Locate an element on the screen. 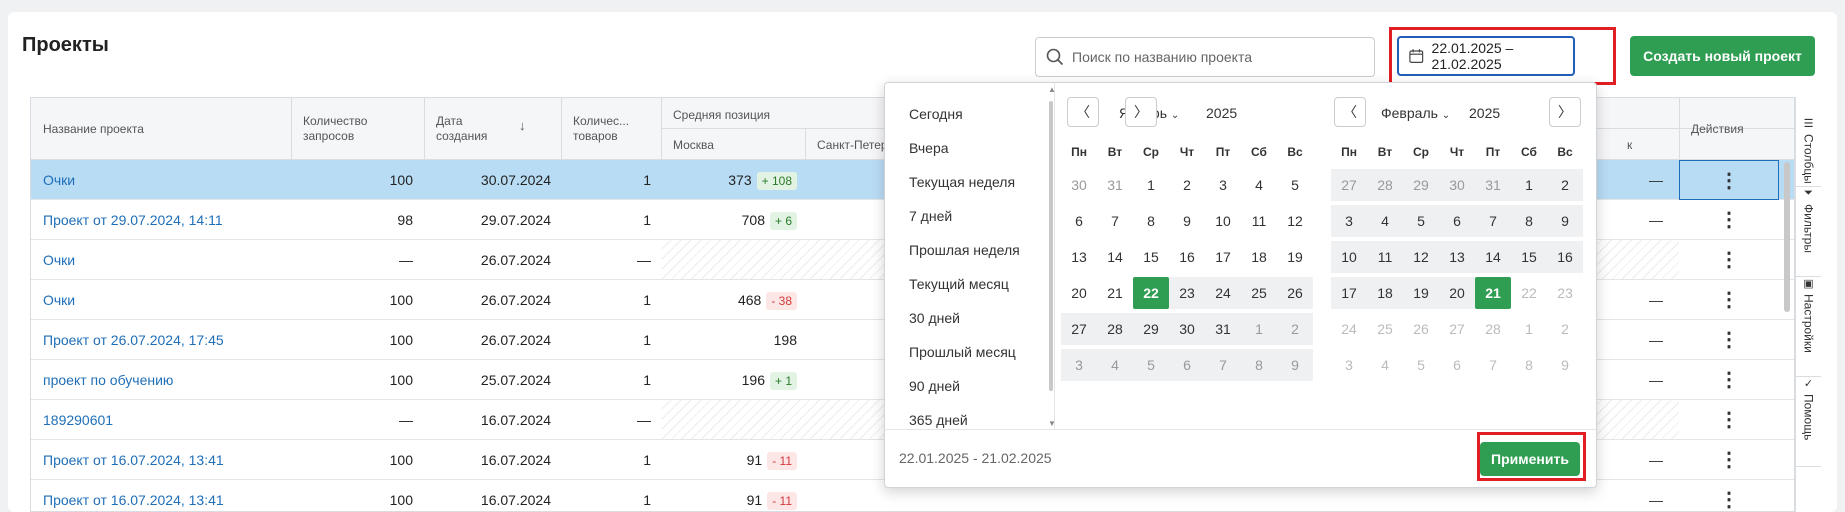 This screenshot has height=512, width=1845. preset-option: 90 дней is located at coordinates (934, 386).